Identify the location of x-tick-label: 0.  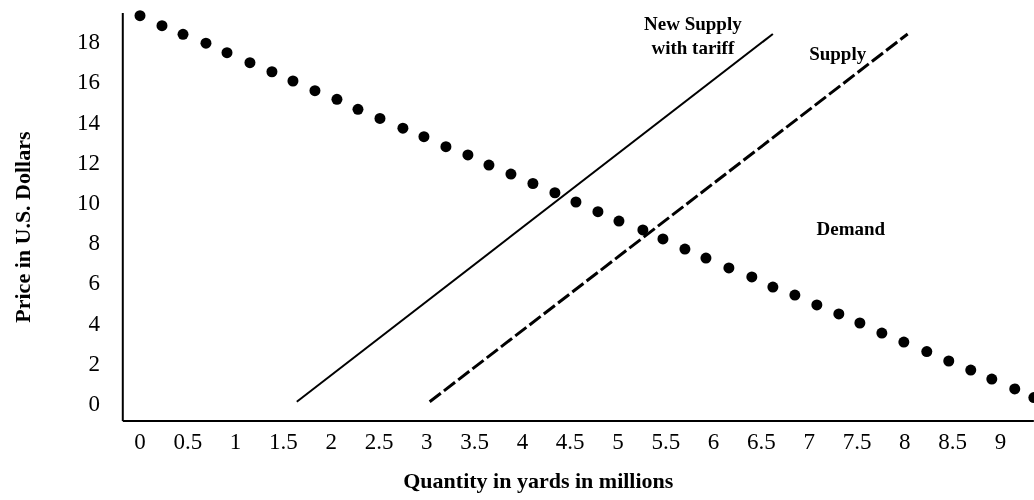
(140, 441).